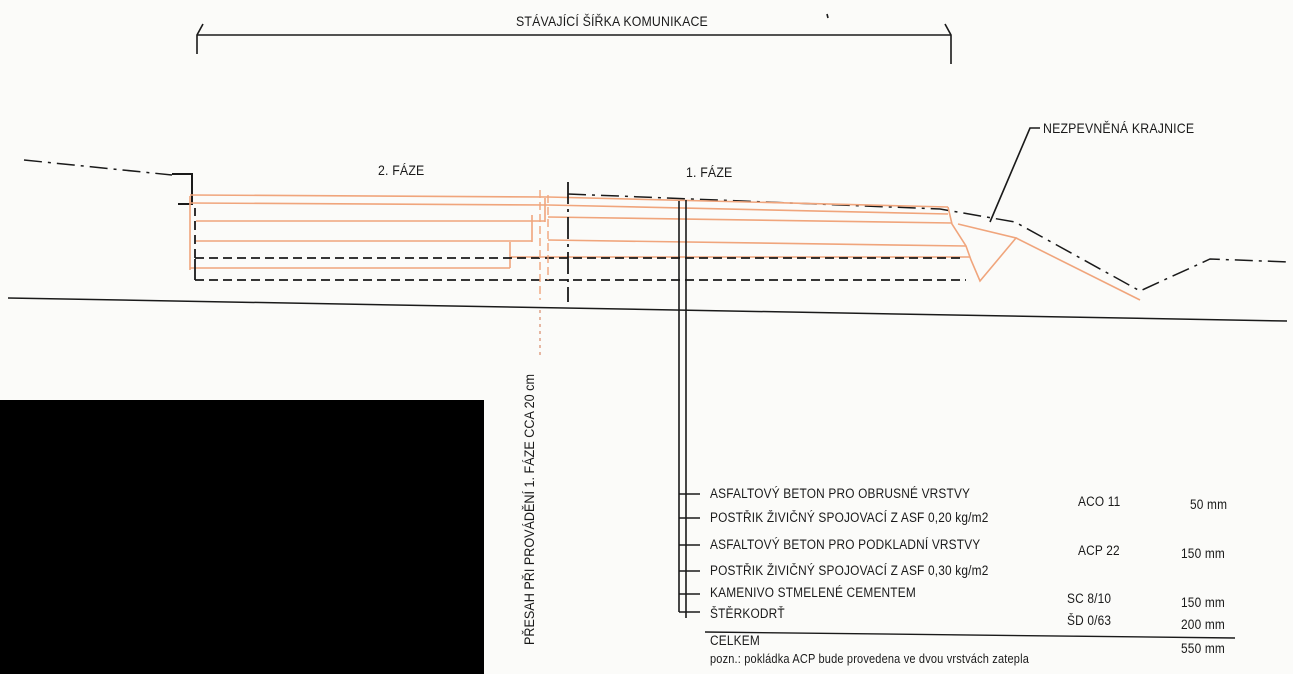  Describe the element at coordinates (970, 635) in the screenshot. I see `total-separator` at that location.